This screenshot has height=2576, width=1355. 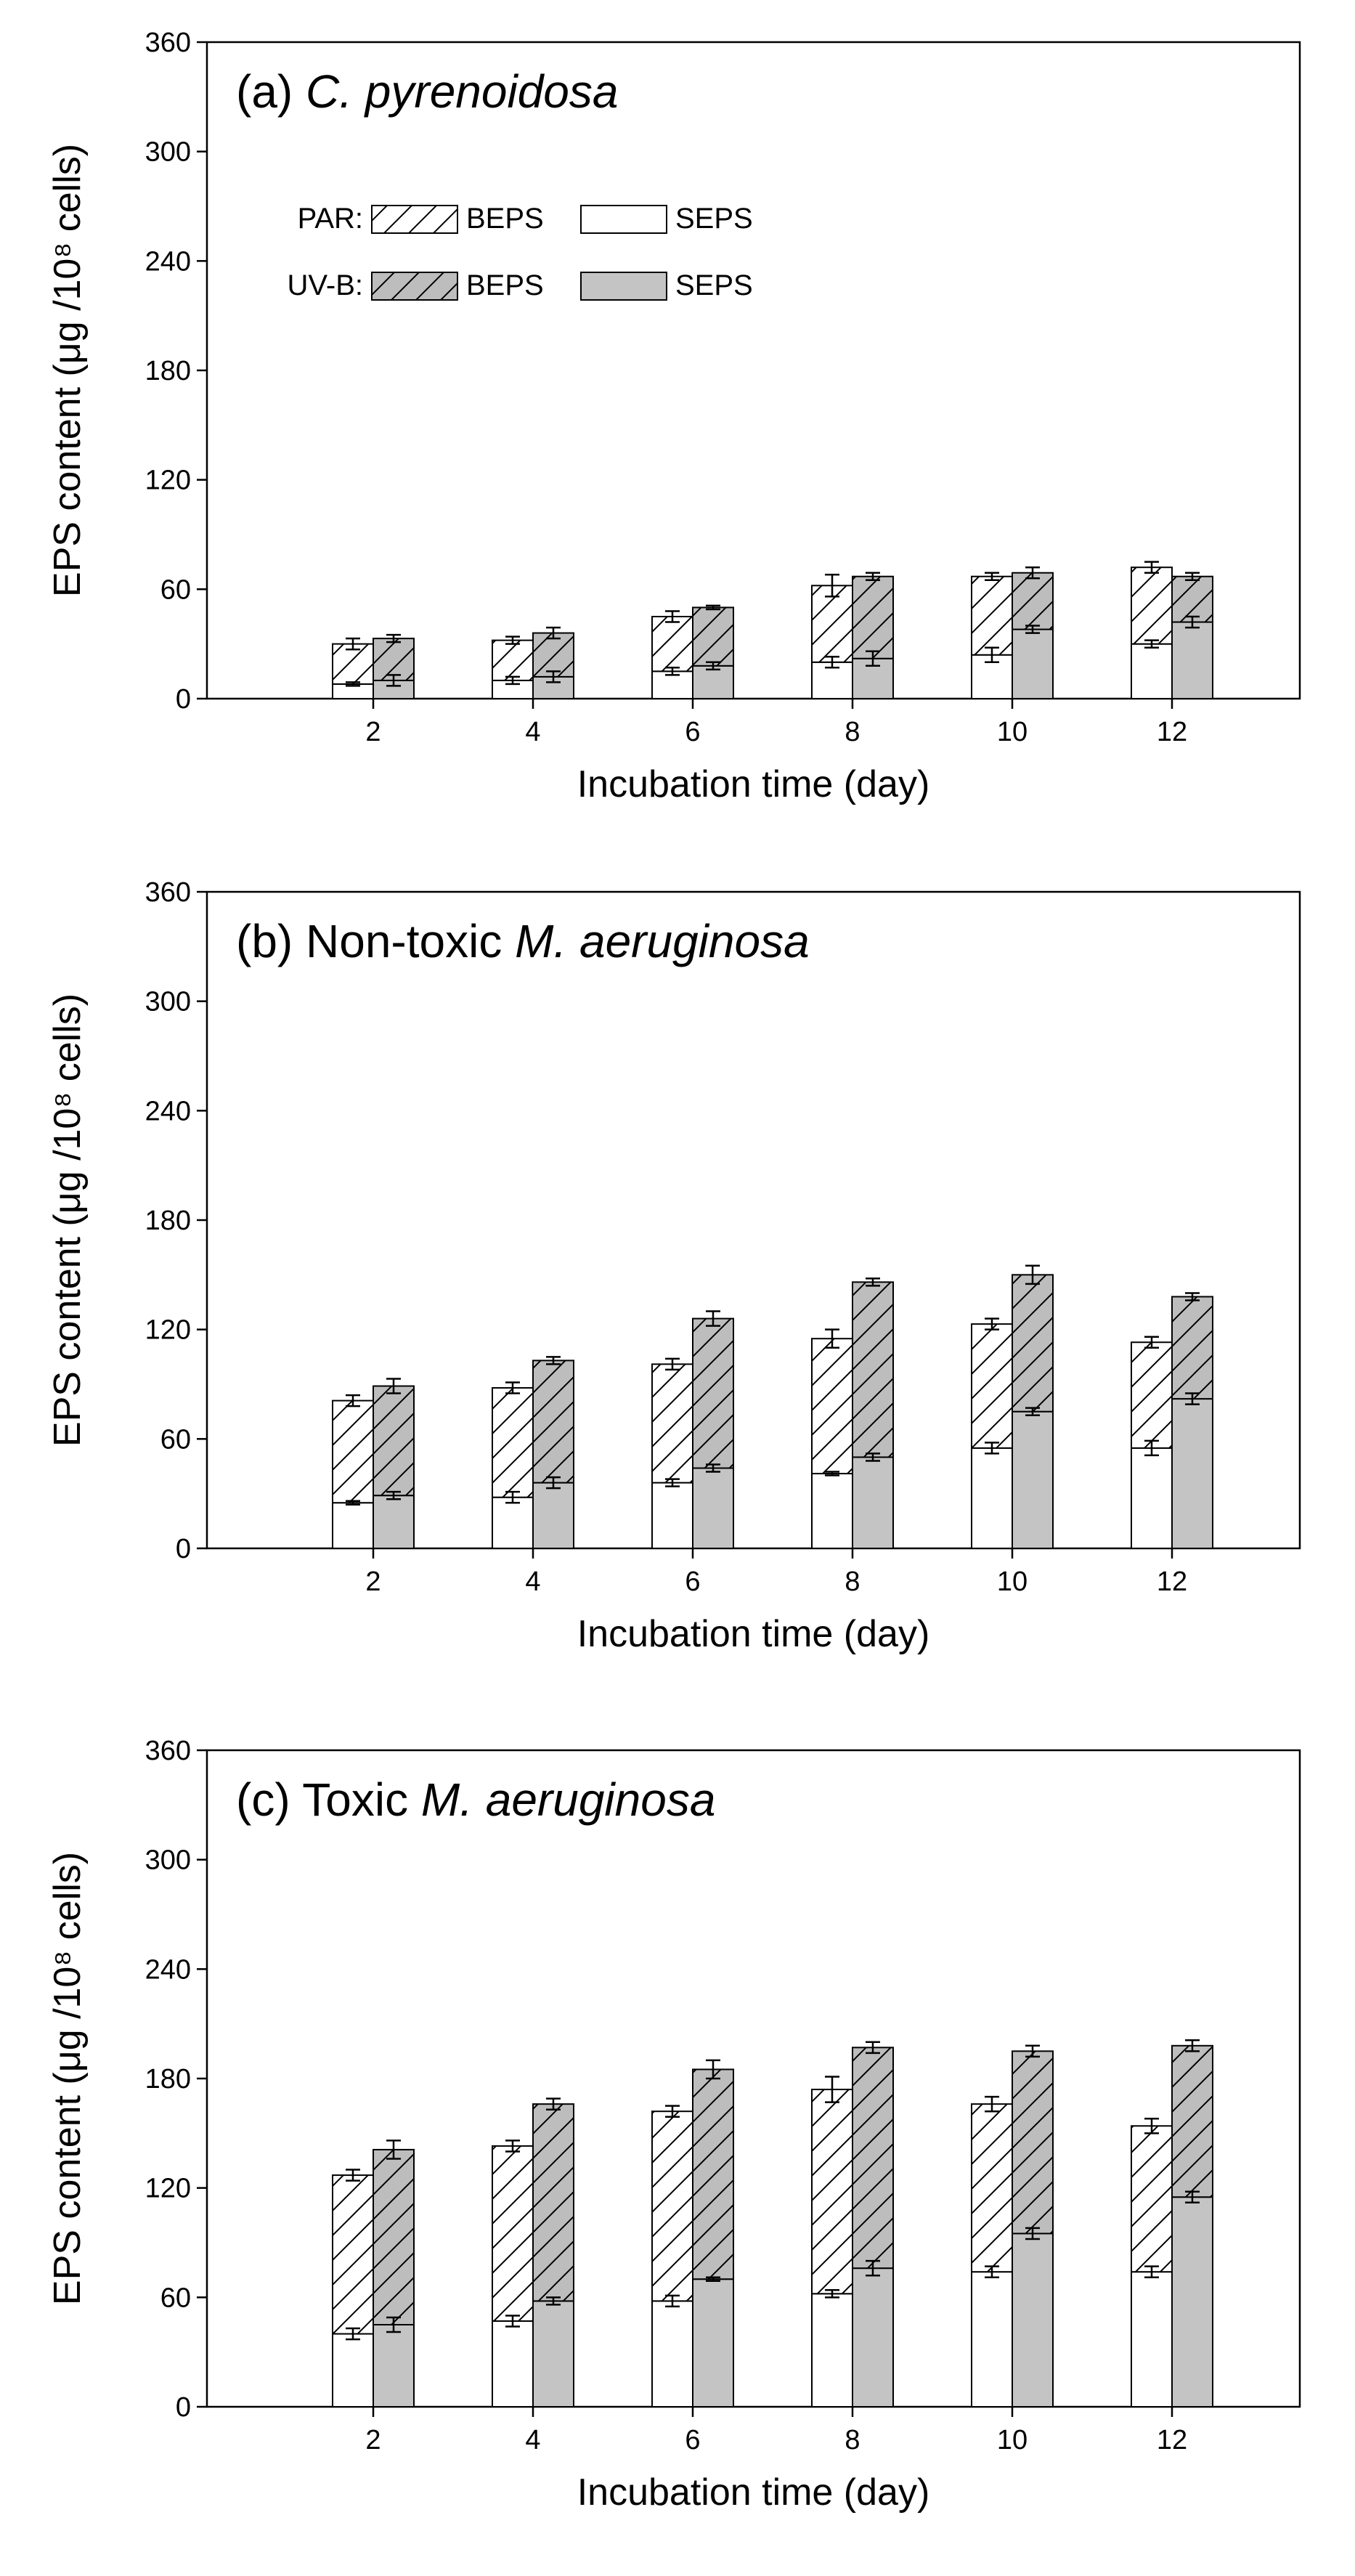 What do you see at coordinates (414, 286) in the screenshot?
I see `legend-uvb-beps-swatch` at bounding box center [414, 286].